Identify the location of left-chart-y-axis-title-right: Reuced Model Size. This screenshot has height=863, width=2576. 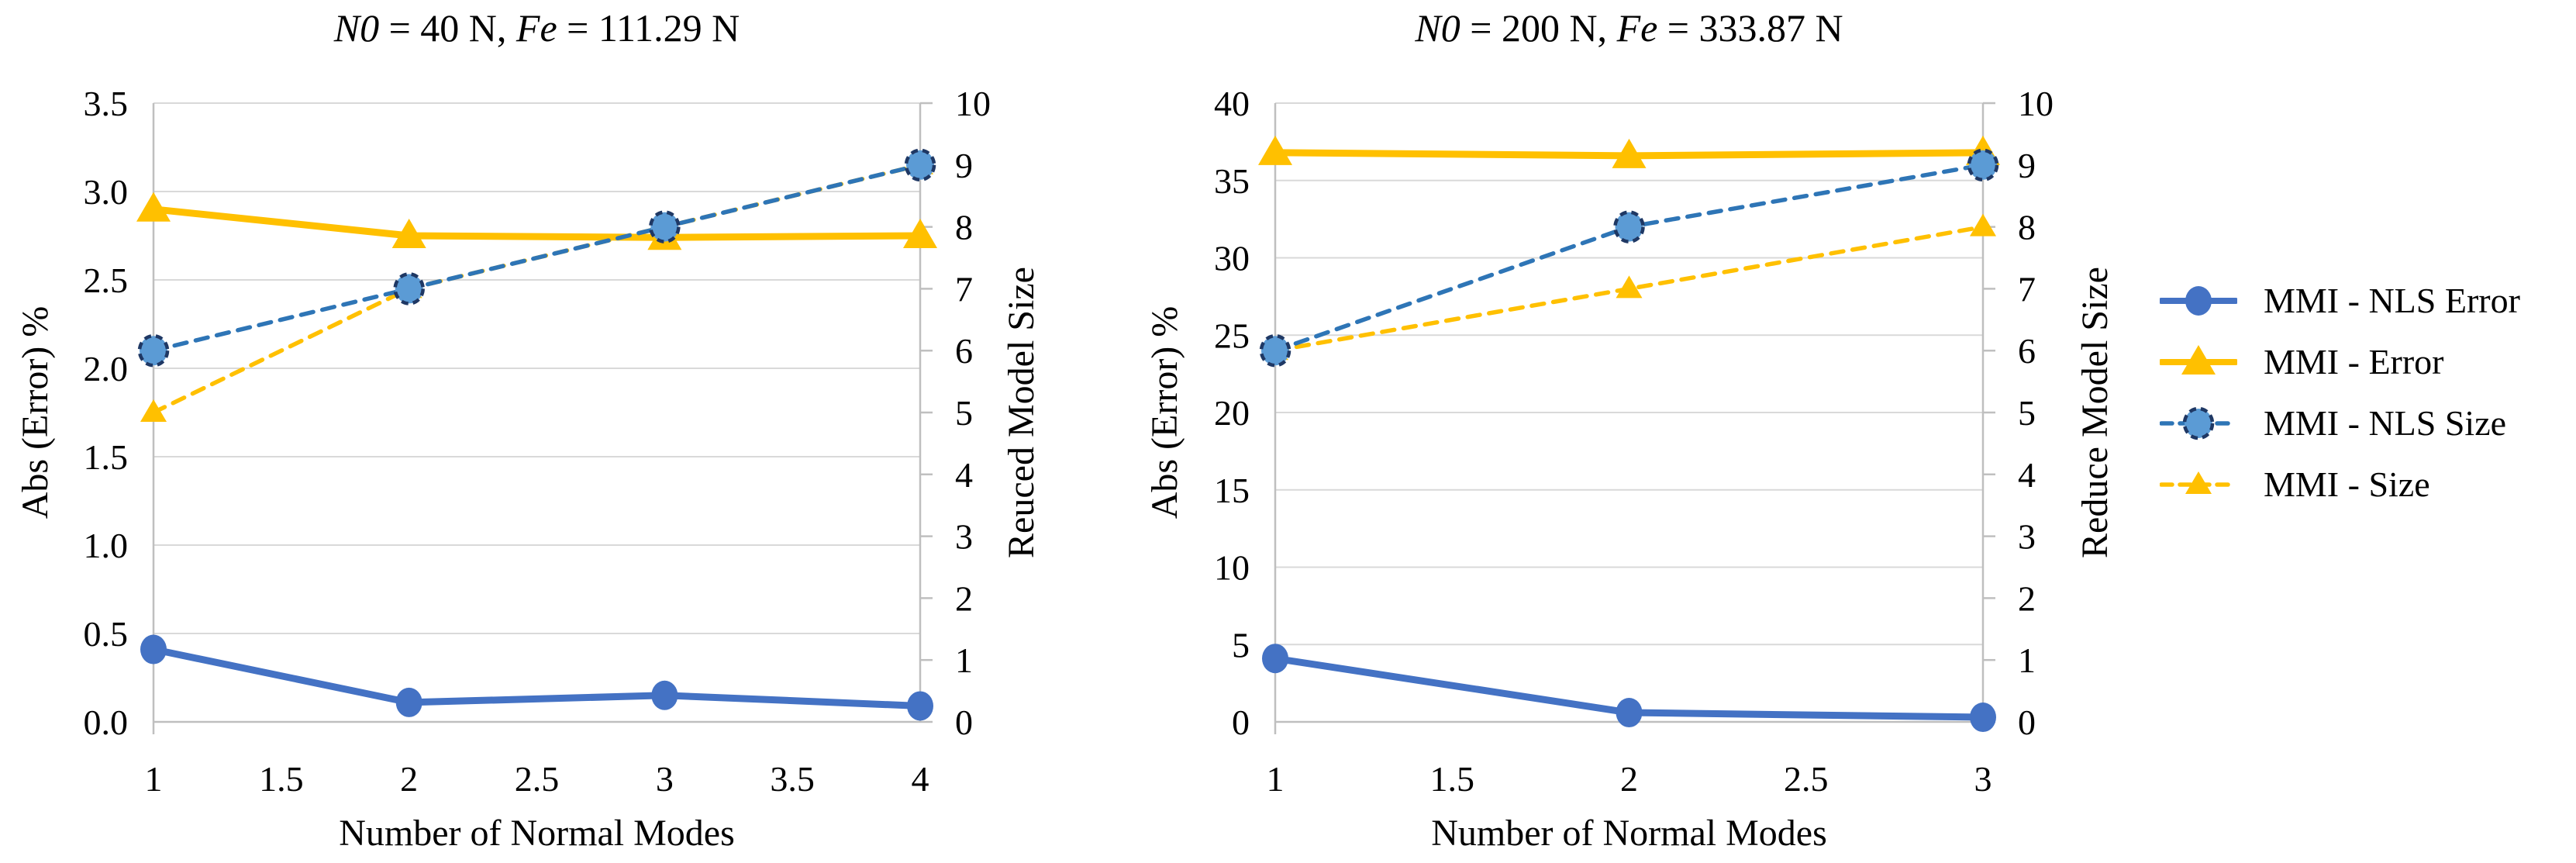
(1021, 412).